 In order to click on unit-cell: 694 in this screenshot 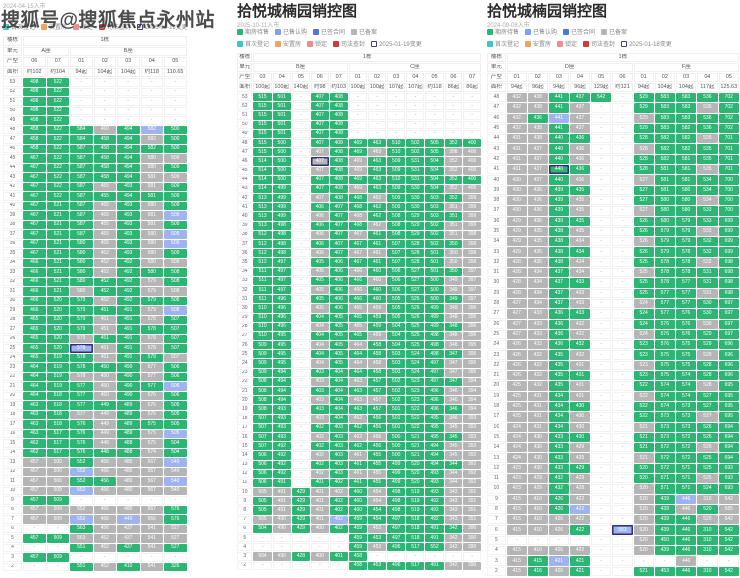, I will do `click(728, 427)`.